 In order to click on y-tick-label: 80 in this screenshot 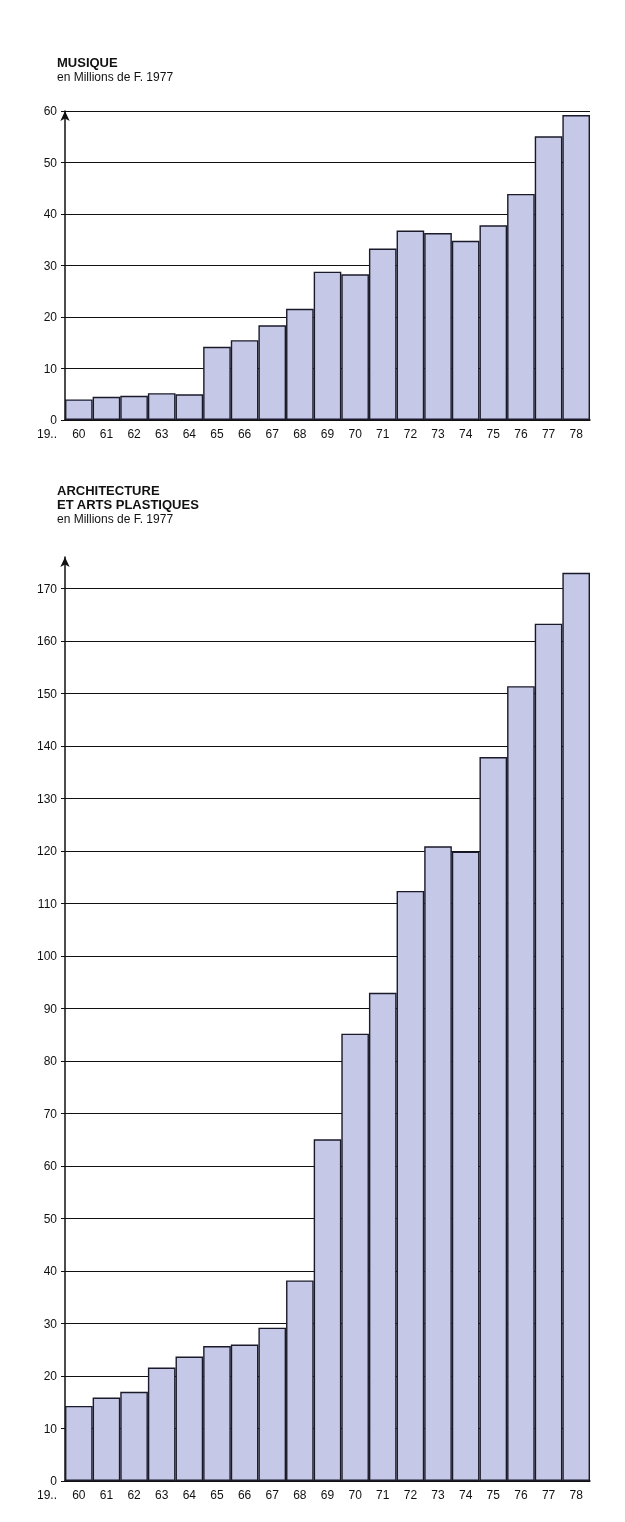, I will do `click(50, 1061)`.